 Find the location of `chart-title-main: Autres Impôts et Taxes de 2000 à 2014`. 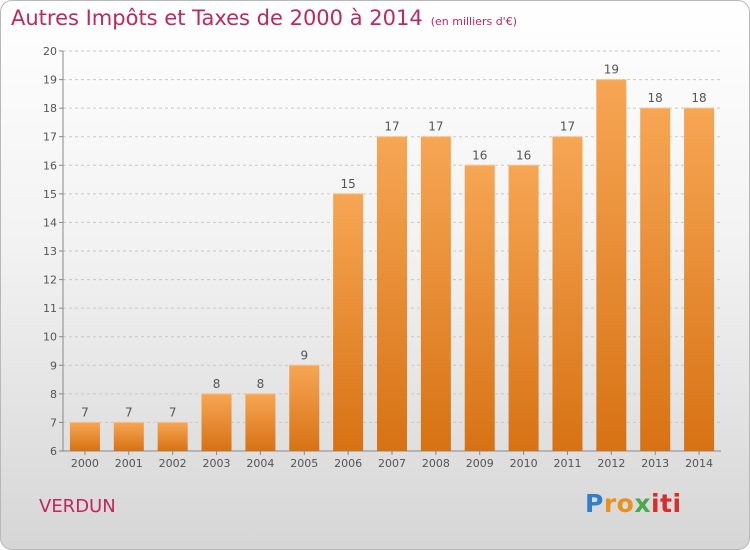

chart-title-main: Autres Impôts et Taxes de 2000 à 2014 is located at coordinates (217, 18).